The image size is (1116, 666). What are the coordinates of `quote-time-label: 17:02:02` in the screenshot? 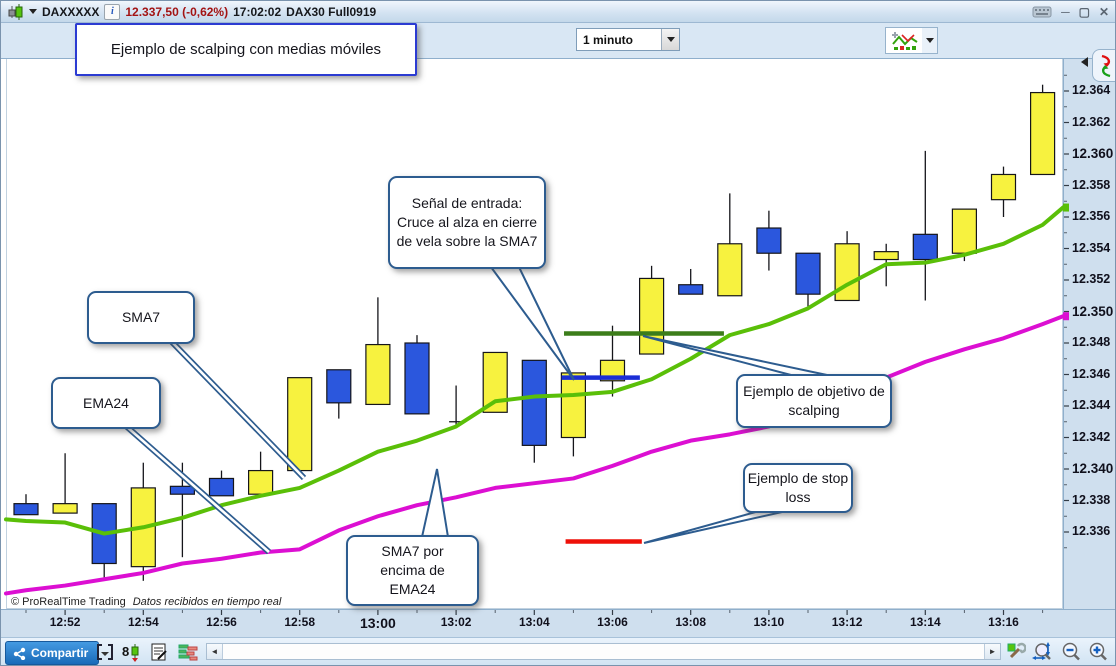 It's located at (257, 11).